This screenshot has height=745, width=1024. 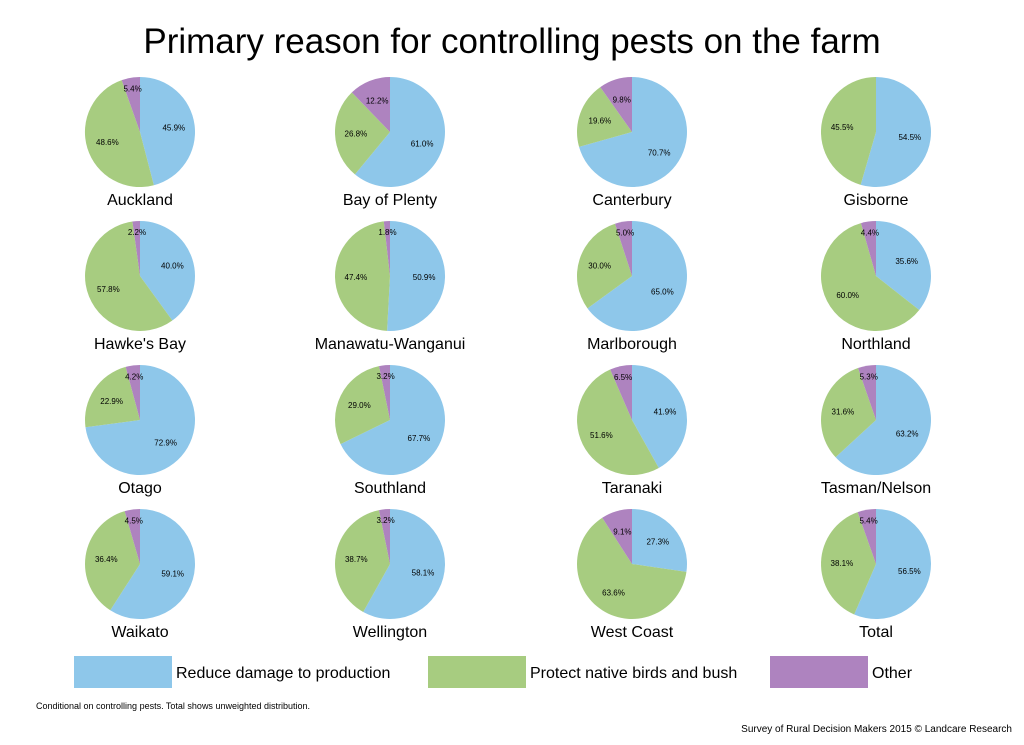 I want to click on pie-value-label: 57.8%, so click(x=108, y=289).